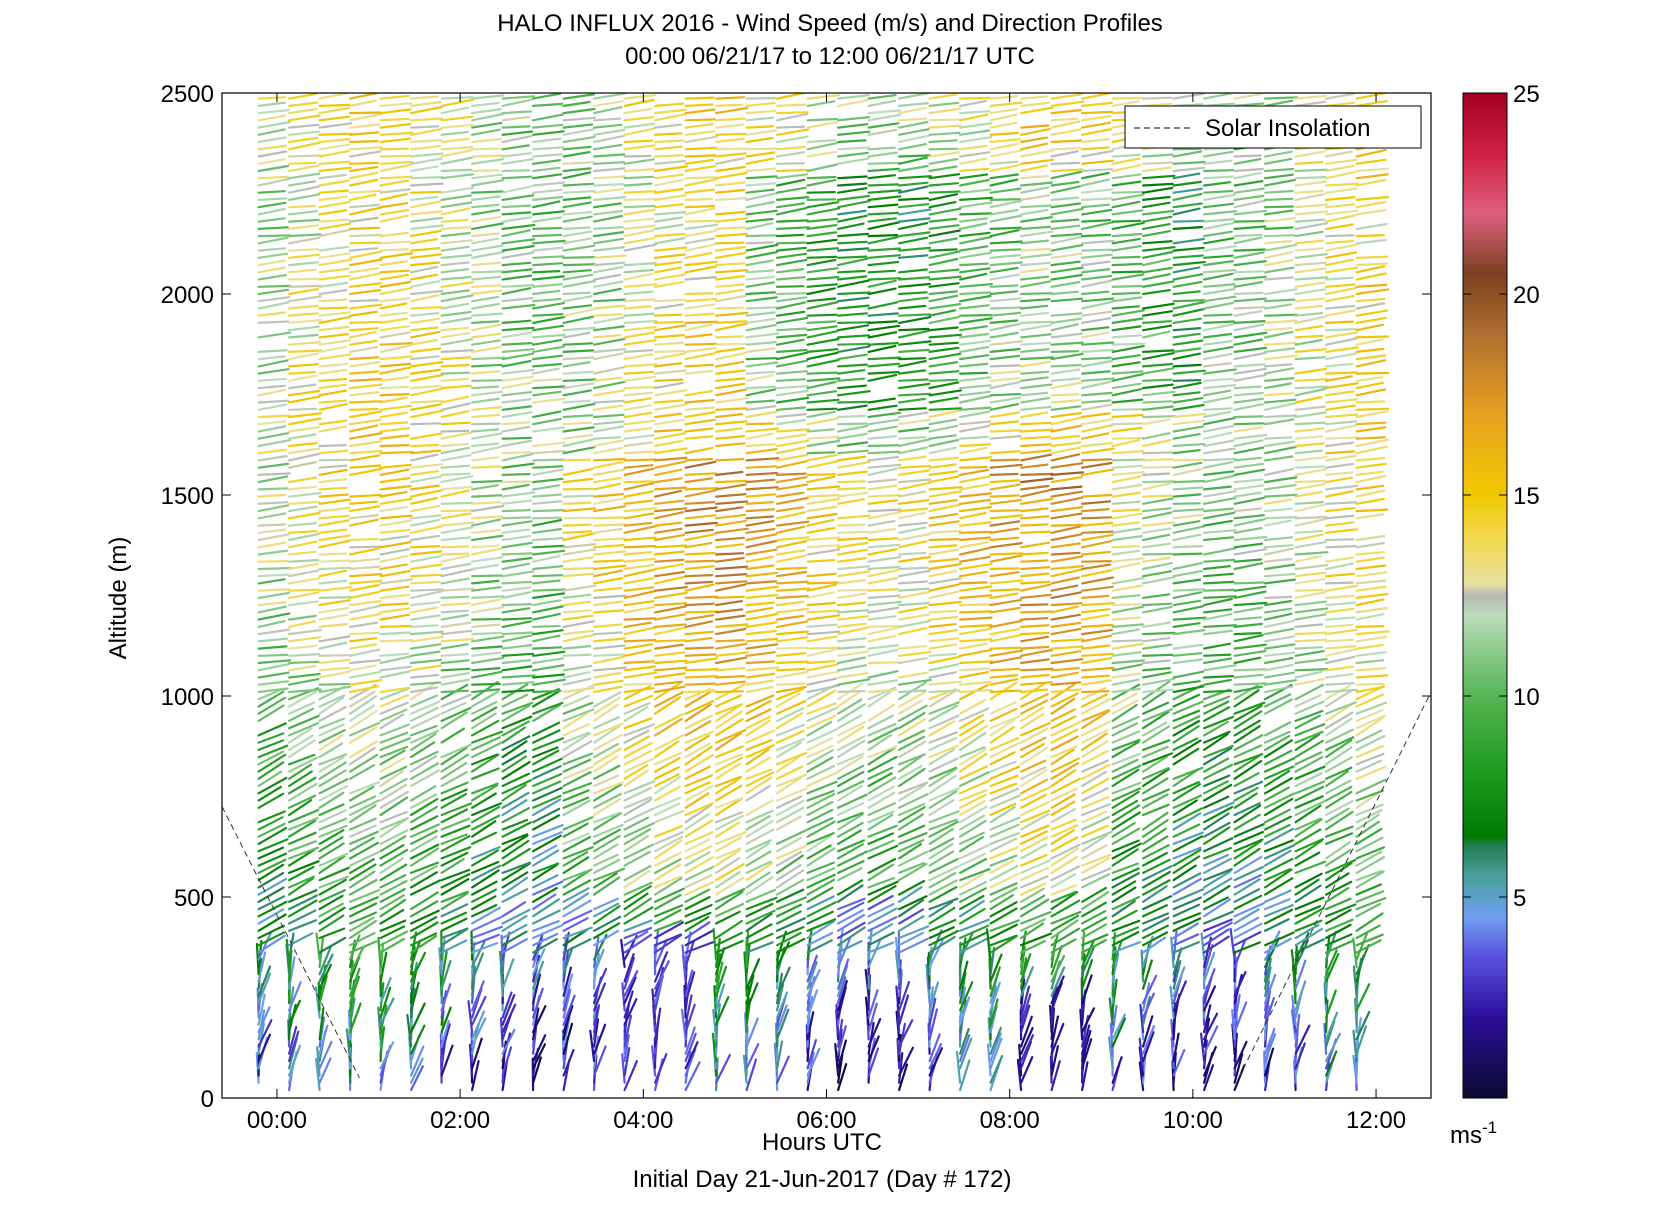 The height and width of the screenshot is (1216, 1679). What do you see at coordinates (1376, 1120) in the screenshot?
I see `x-tick-label: 12:00` at bounding box center [1376, 1120].